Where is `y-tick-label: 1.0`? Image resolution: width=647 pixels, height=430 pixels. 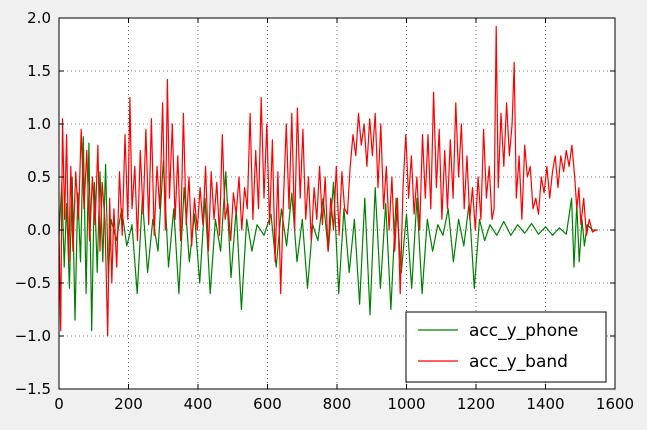 y-tick-label: 1.0 is located at coordinates (39, 124).